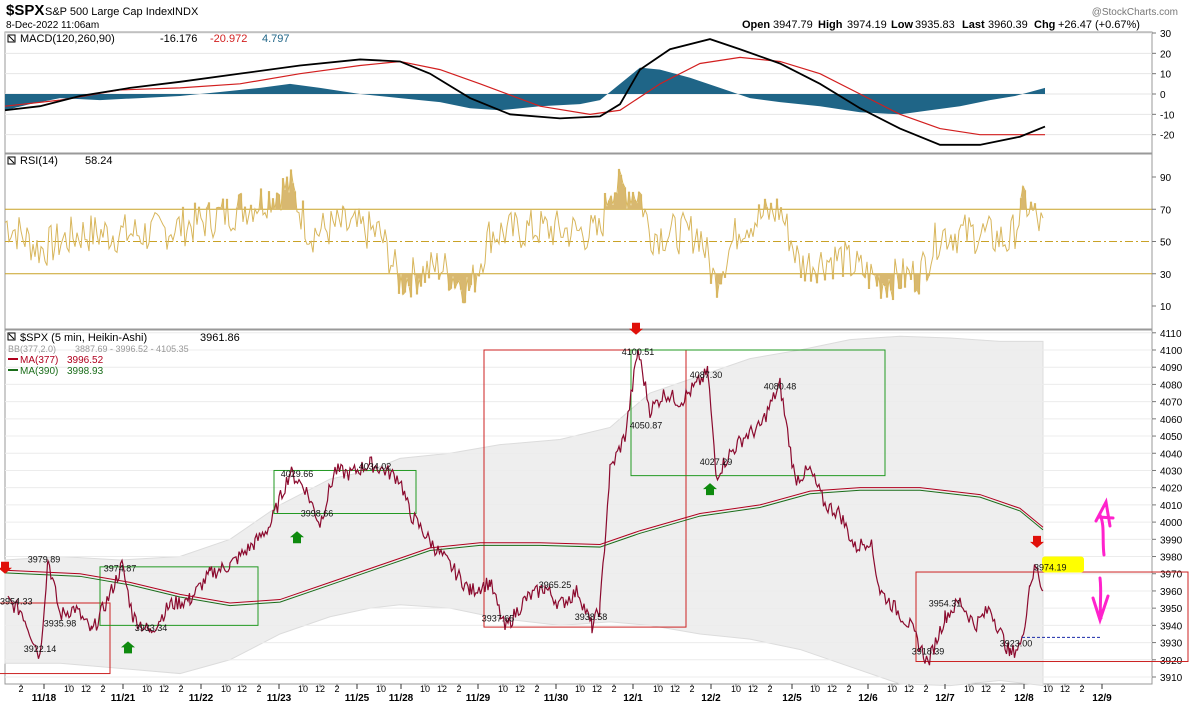 The image size is (1190, 707). What do you see at coordinates (279, 697) in the screenshot?
I see `date-tick-label: 11/23` at bounding box center [279, 697].